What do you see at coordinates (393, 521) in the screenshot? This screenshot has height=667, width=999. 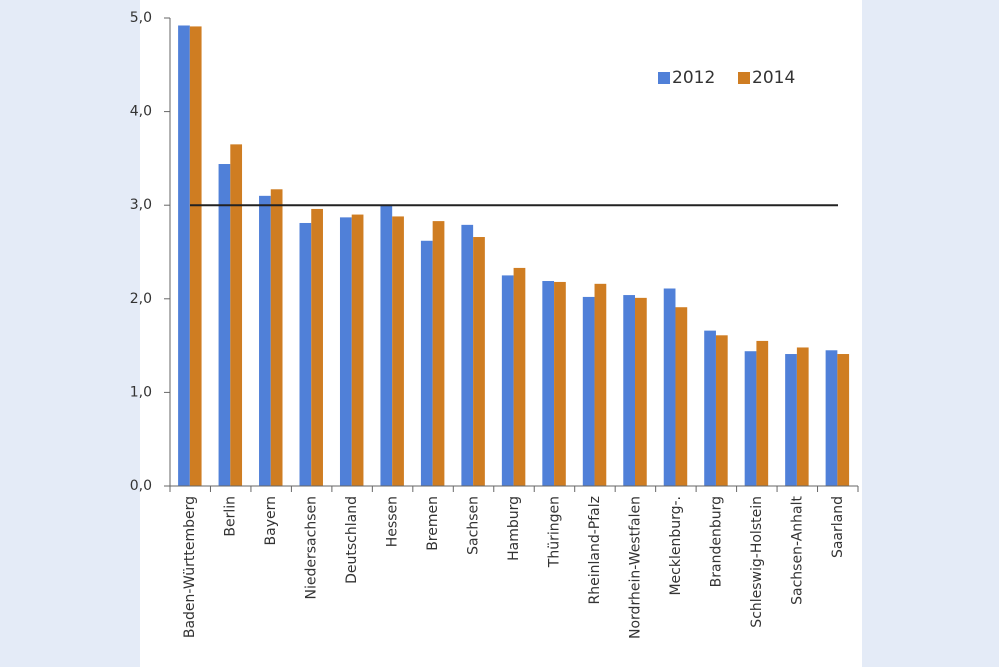 I see `x-tick-label: Hessen` at bounding box center [393, 521].